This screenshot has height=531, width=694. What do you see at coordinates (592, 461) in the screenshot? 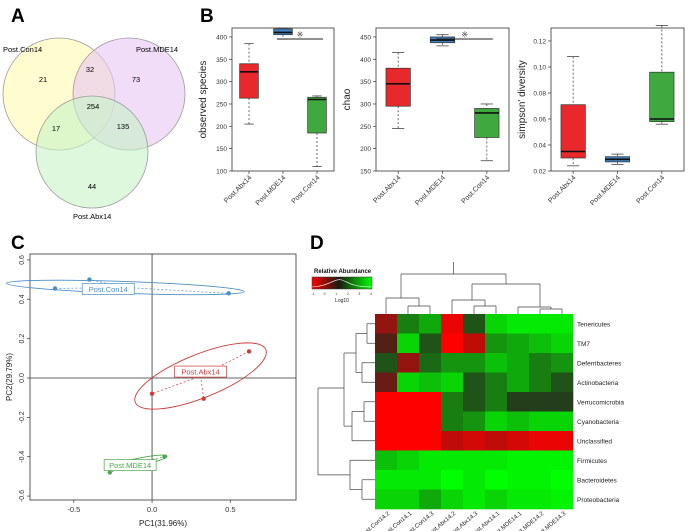
I see `row-label: Firmicutes` at bounding box center [592, 461].